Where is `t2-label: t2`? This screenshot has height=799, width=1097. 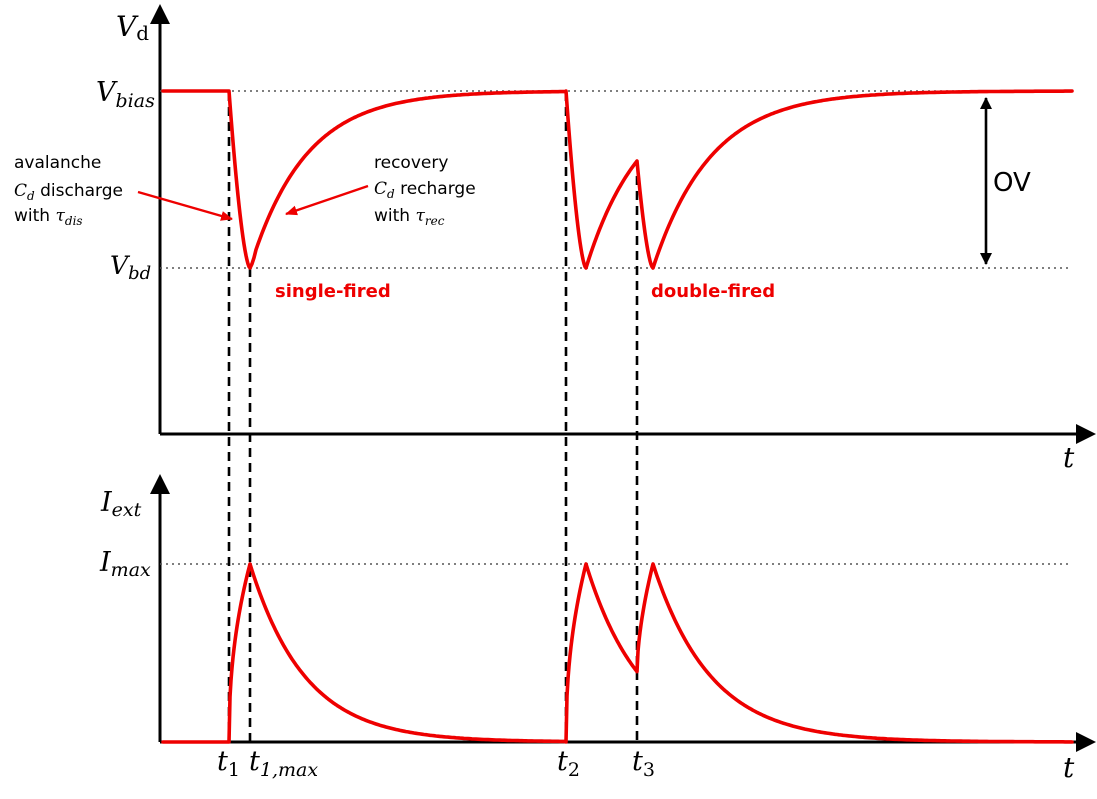
t2-label: t2 is located at coordinates (568, 763).